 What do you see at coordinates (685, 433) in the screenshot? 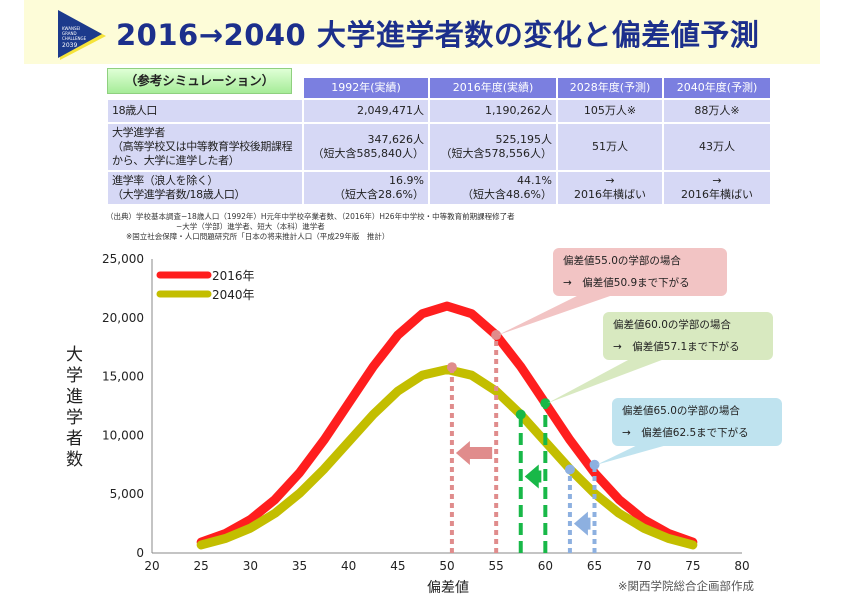
I see `callout-text: → 偏差値62.5まで下がる` at bounding box center [685, 433].